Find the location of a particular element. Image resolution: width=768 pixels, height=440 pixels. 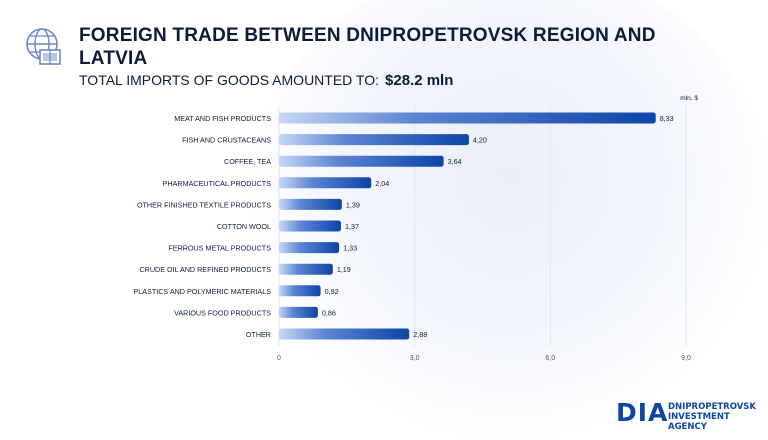

category-label: OTHER FINISHED TEXTILE PRODUCTS is located at coordinates (204, 204).